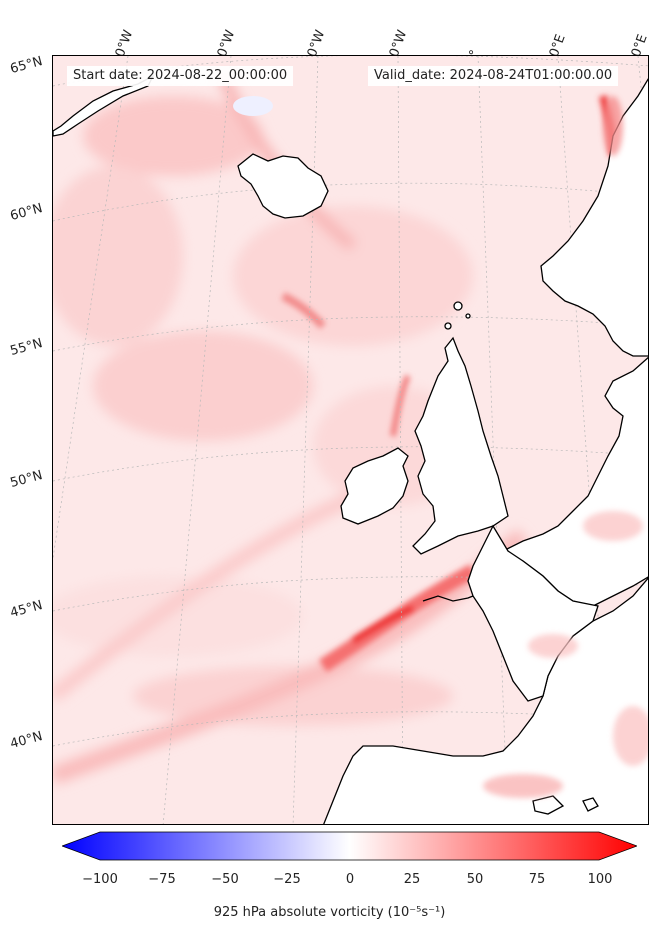 This screenshot has height=936, width=659. I want to click on shetland-islands, so click(458, 306).